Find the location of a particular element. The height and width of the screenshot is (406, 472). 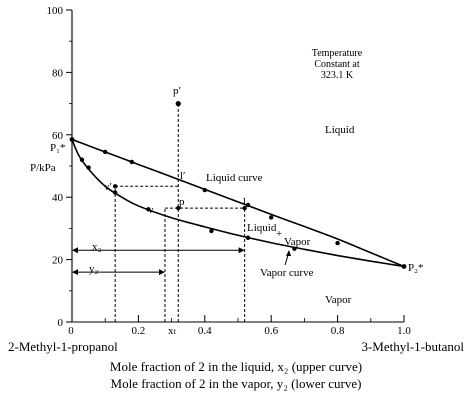

y-tick-label: 0 is located at coordinates (61, 323).